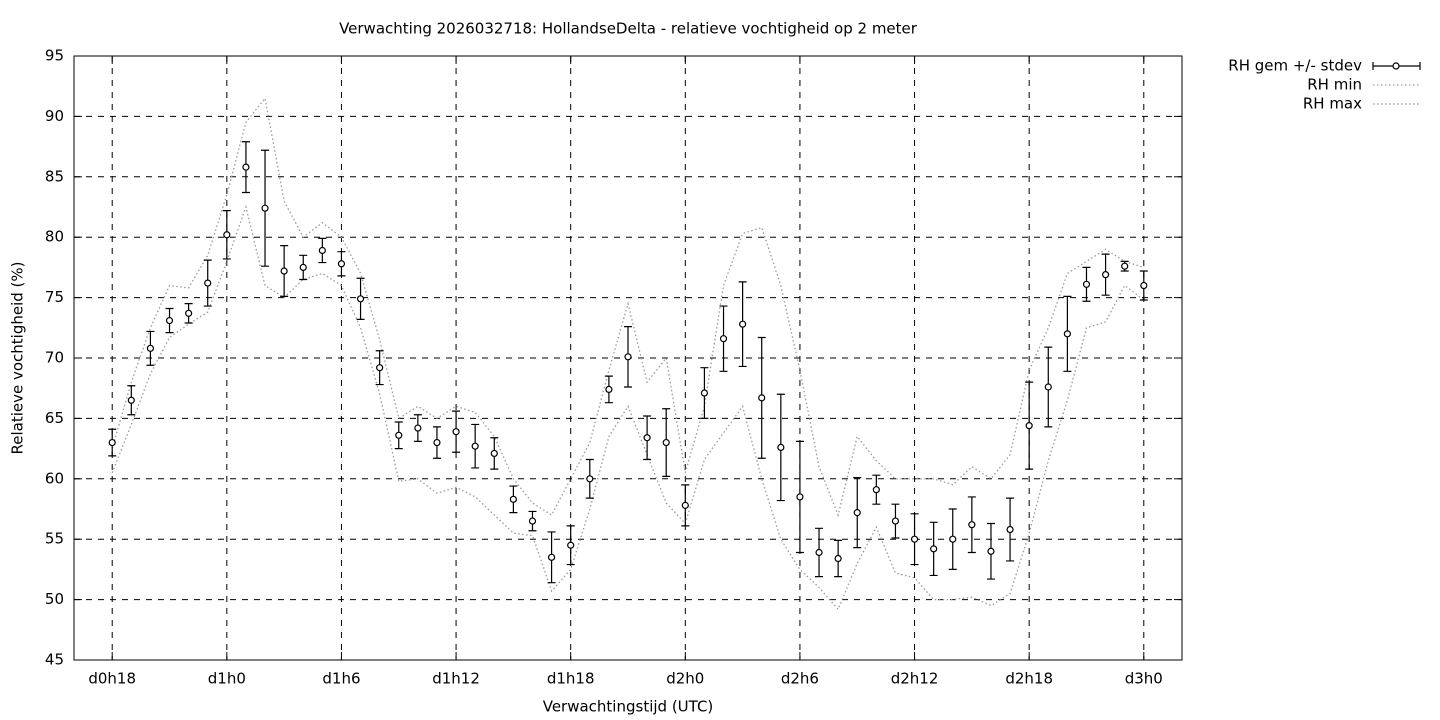 This screenshot has height=720, width=1440. Describe the element at coordinates (54, 176) in the screenshot. I see `y-tick-label: 85` at that location.